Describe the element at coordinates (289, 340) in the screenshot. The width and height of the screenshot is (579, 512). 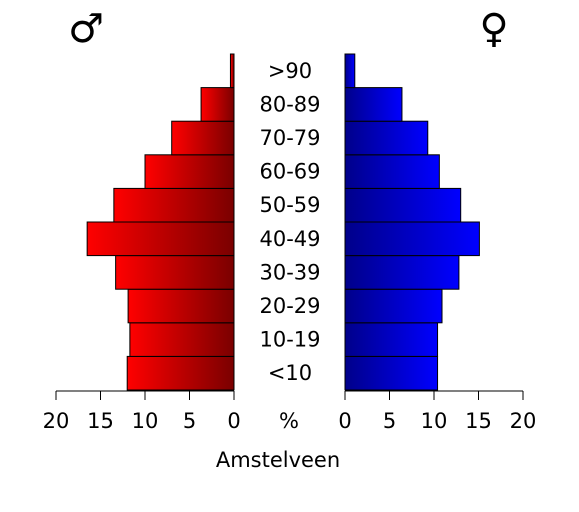
I see `age-label: 10-19` at that location.